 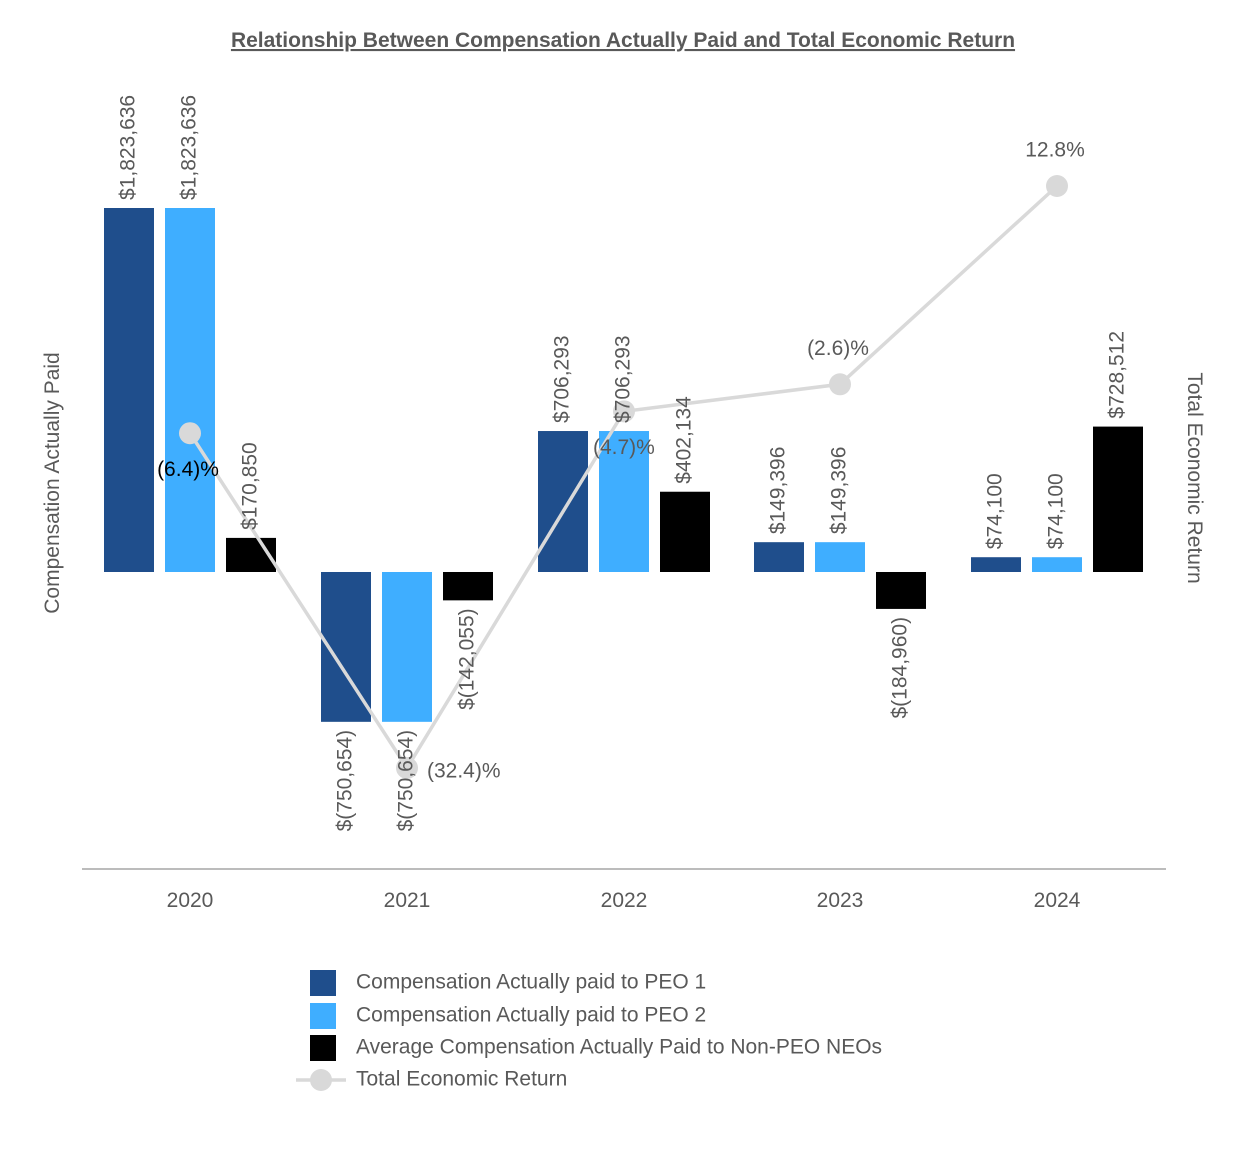 What do you see at coordinates (128, 147) in the screenshot?
I see `data-label-peo1-2020: $1,823,636` at bounding box center [128, 147].